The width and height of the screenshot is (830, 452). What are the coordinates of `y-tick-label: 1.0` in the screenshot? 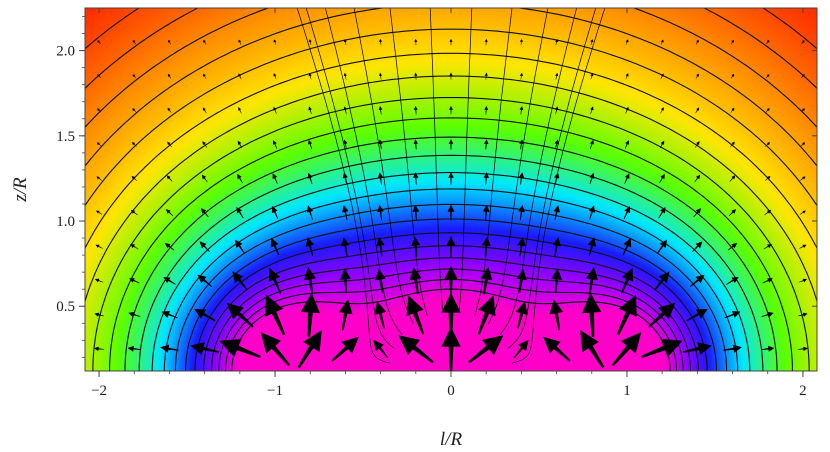 It's located at (65, 222).